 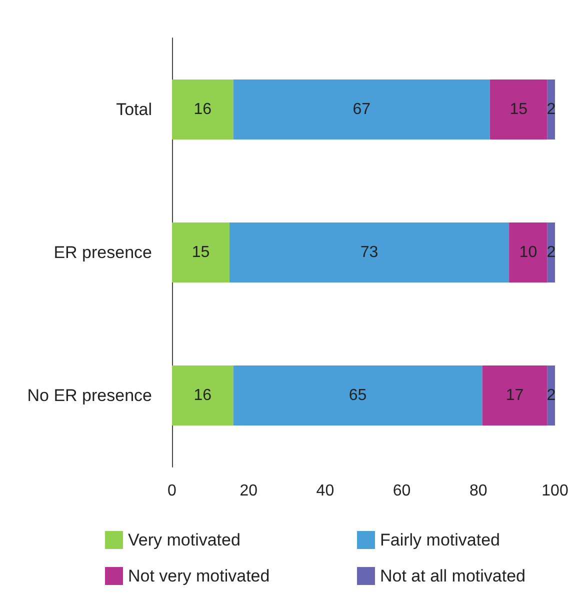 What do you see at coordinates (440, 540) in the screenshot?
I see `legend-label: Fairly motivated` at bounding box center [440, 540].